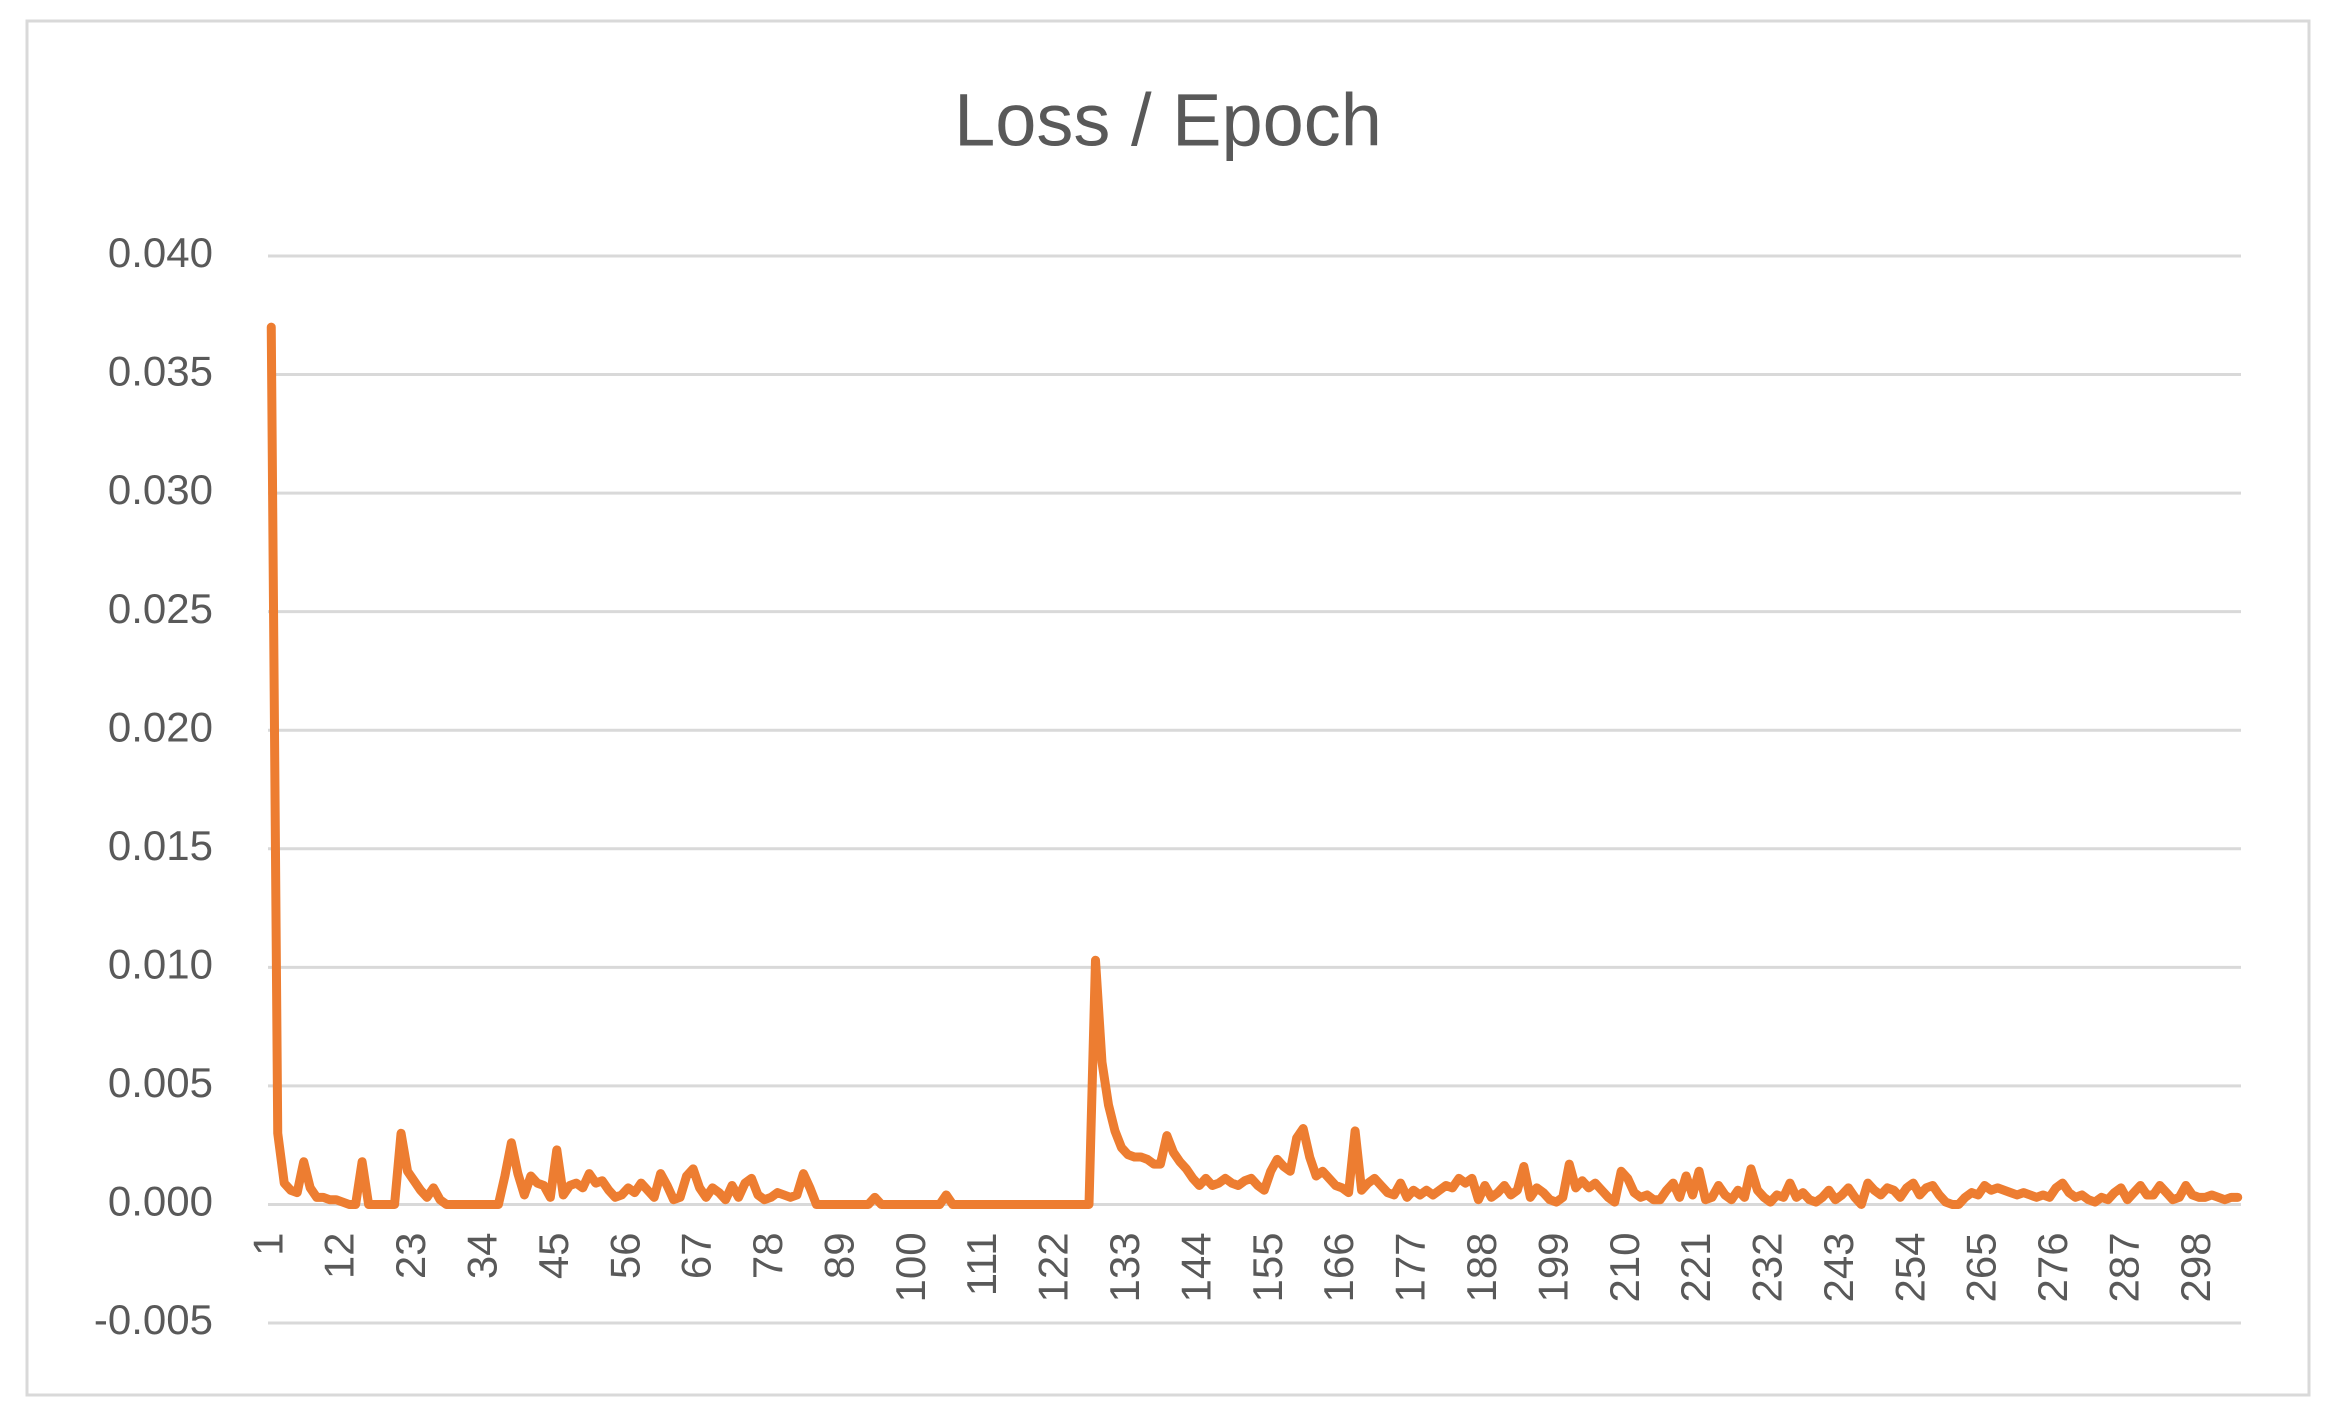 This screenshot has width=2331, height=1413. Describe the element at coordinates (2124, 1267) in the screenshot. I see `x-tick-label: 287` at that location.